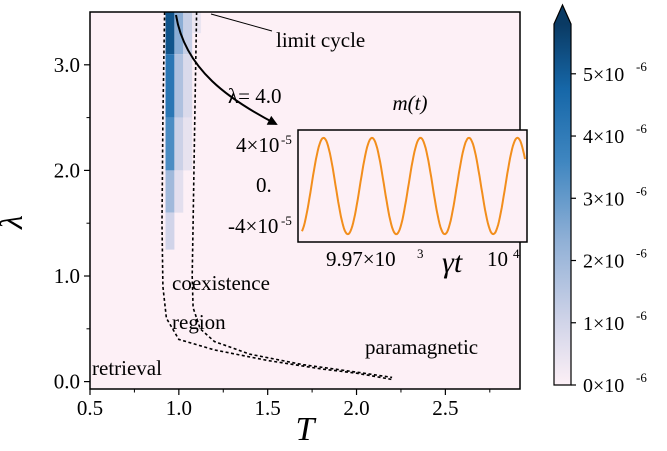 The image size is (667, 451). I want to click on inset-series-line, so click(413, 186).